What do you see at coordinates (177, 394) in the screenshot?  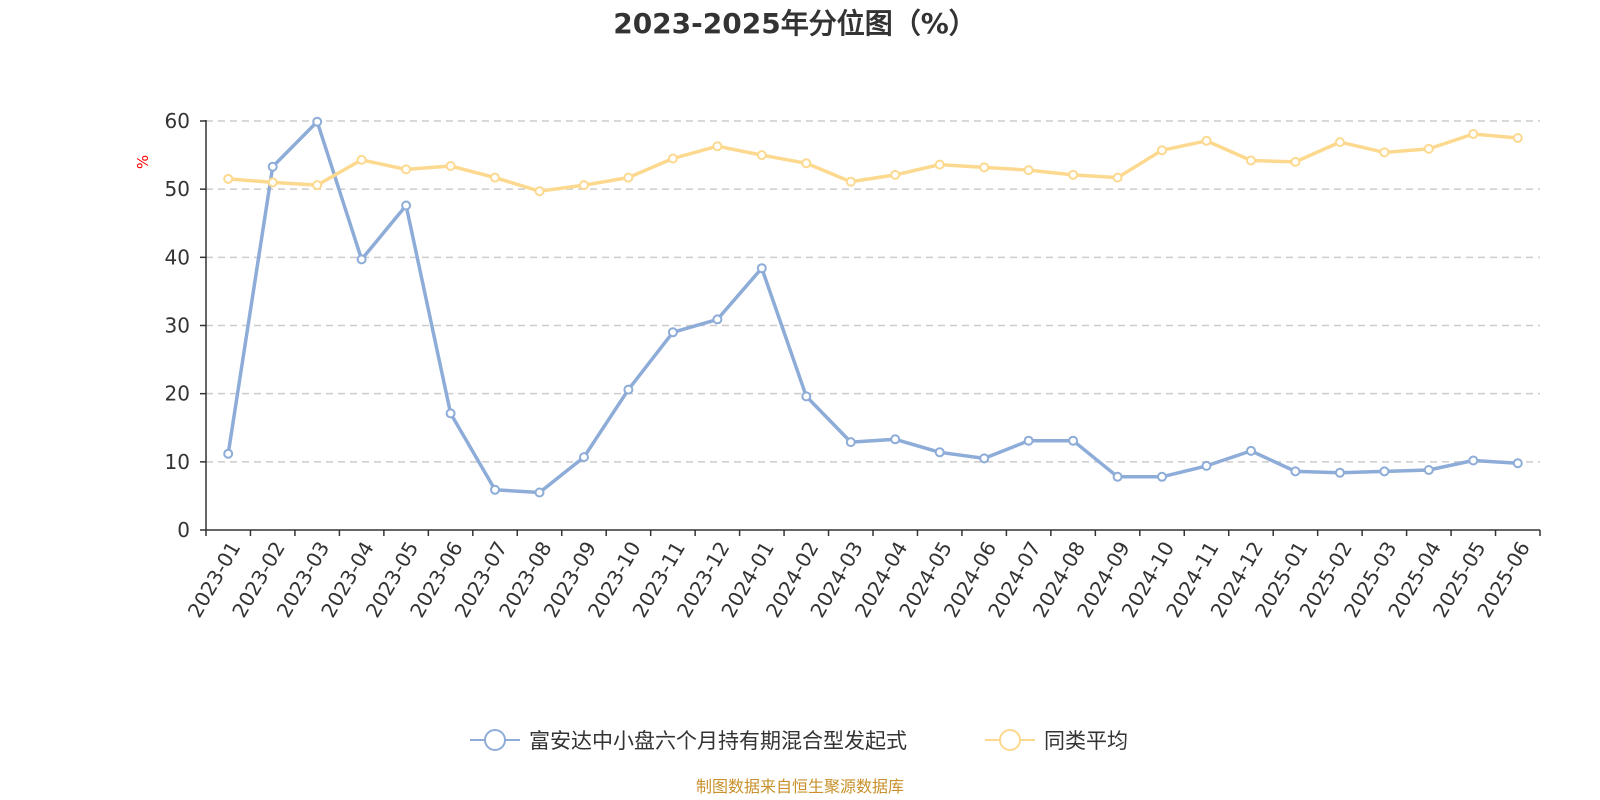 I see `y-tick-label: 20` at bounding box center [177, 394].